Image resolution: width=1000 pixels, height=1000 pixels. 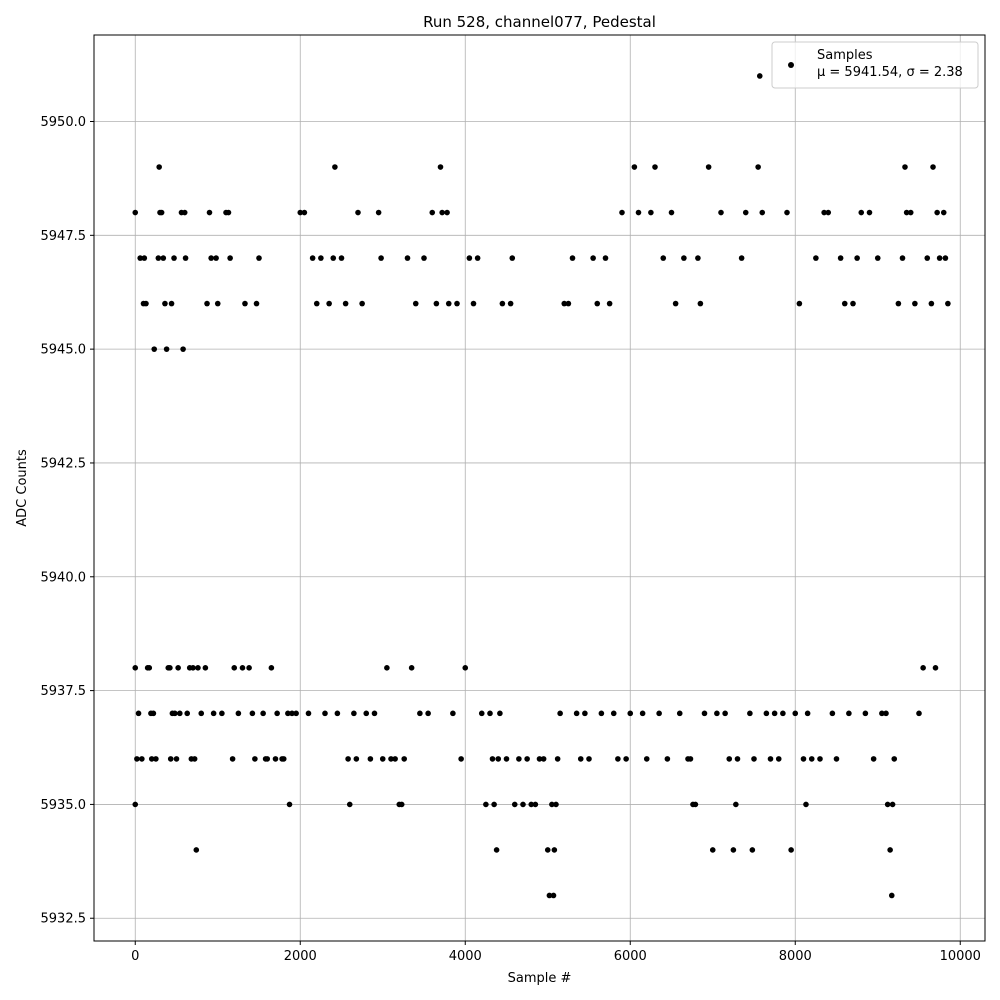 What do you see at coordinates (556, 952) in the screenshot?
I see `x-axis-ticks: 0 2000 4000 6000 8000 10000` at bounding box center [556, 952].